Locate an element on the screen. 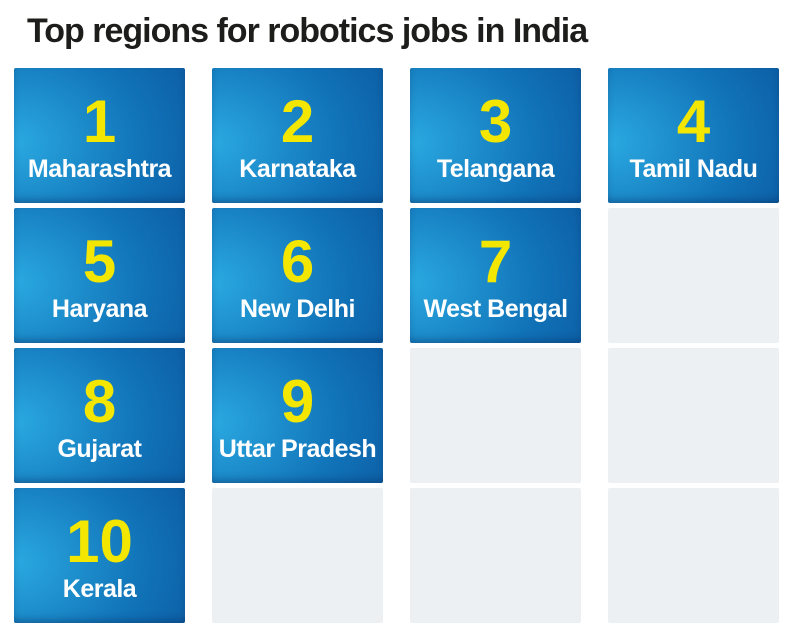 The width and height of the screenshot is (800, 636). region-tile-haryana: 5 Haryana is located at coordinates (99, 275).